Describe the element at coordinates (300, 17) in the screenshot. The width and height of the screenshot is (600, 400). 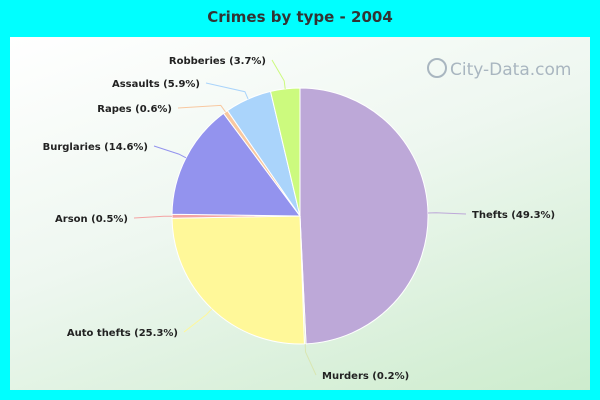
I see `chart-title: Crimes by type - 2004` at that location.